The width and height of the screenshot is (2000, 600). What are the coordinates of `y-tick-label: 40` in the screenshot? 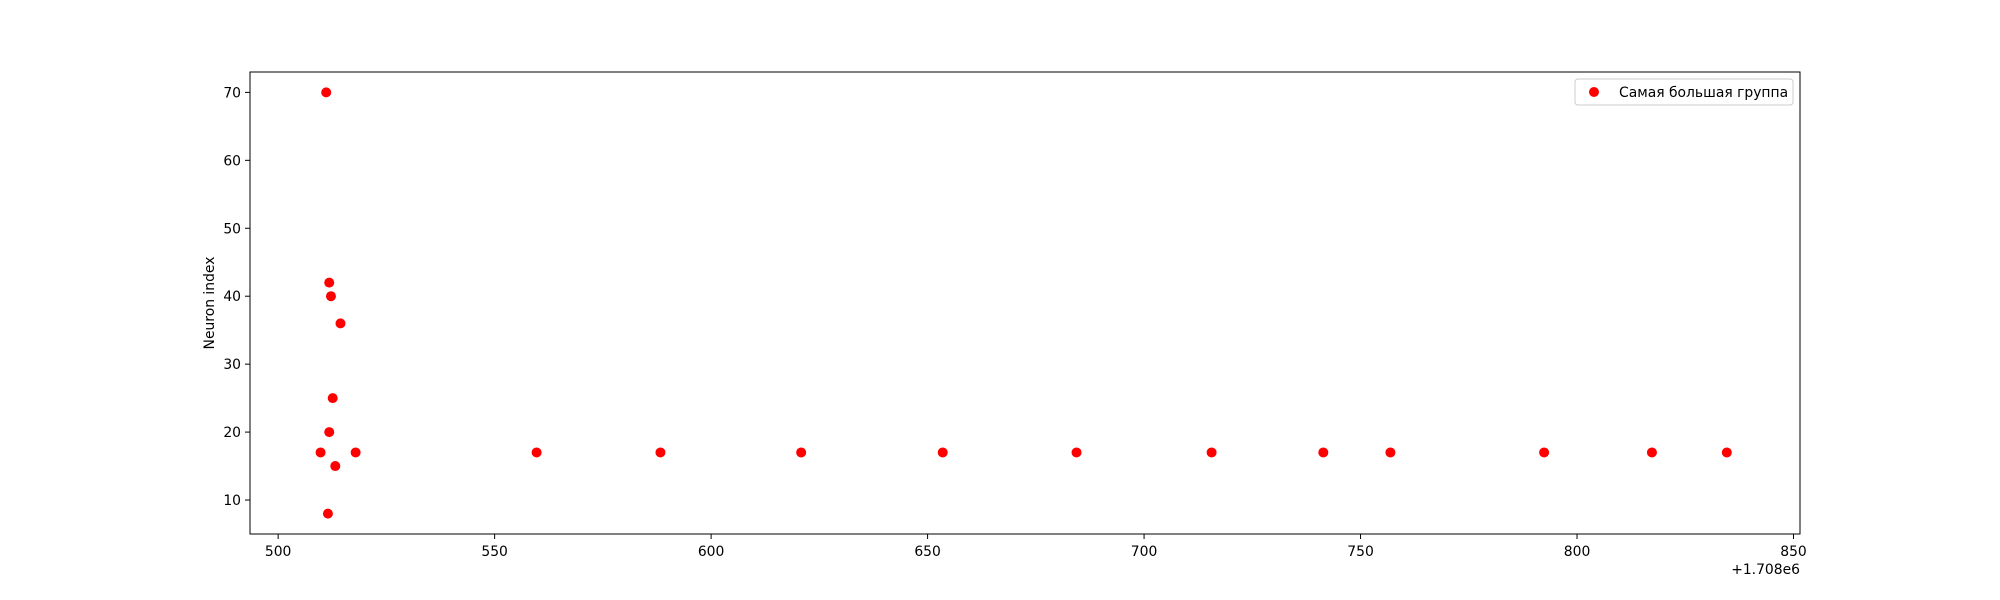 It's located at (232, 297).